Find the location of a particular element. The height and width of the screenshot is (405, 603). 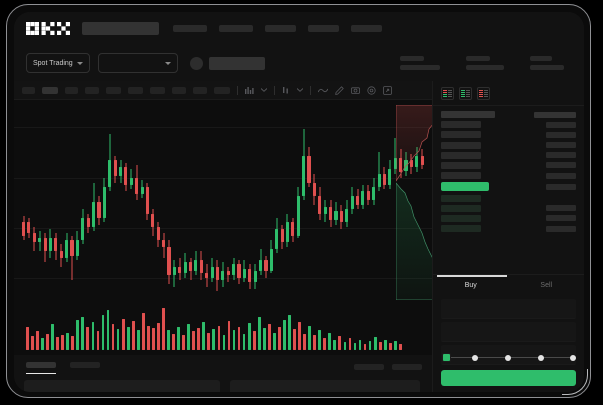

bottom-card-left is located at coordinates (122, 386).